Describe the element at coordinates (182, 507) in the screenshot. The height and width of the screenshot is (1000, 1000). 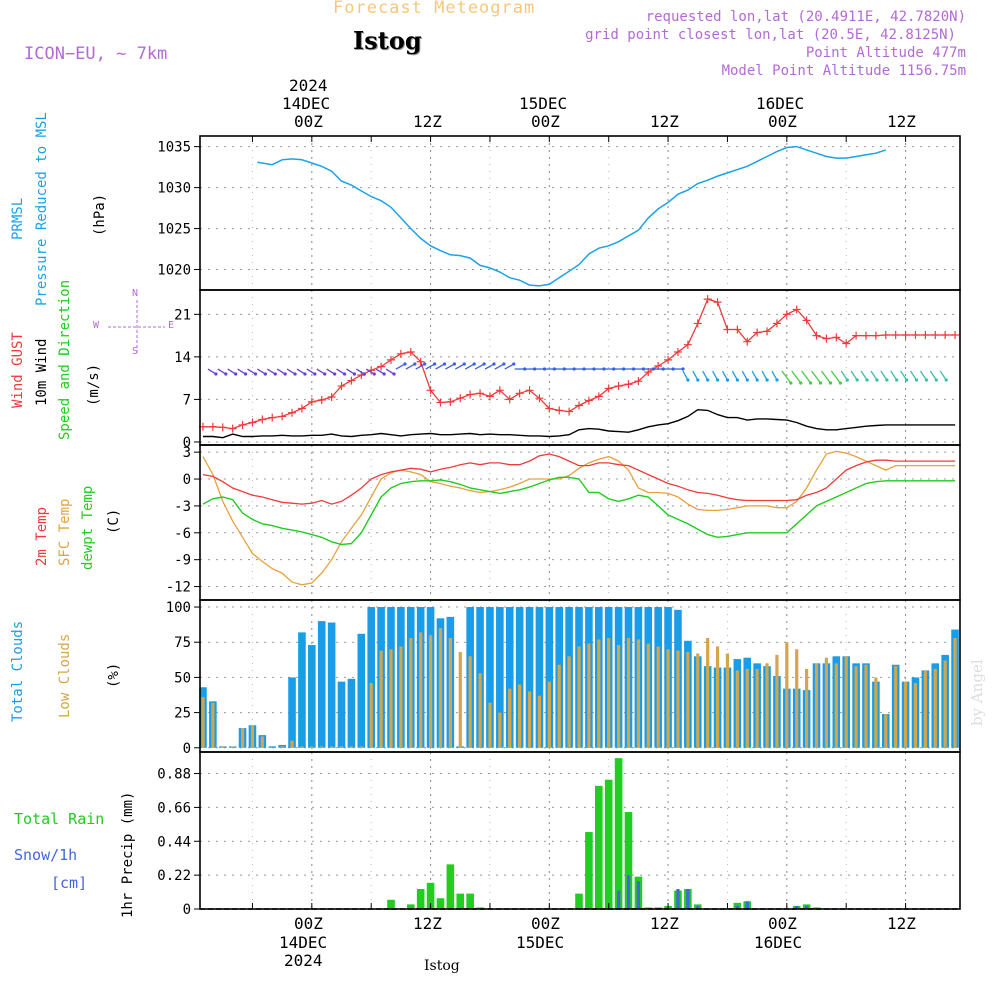
I see `y-tick-label: -3` at that location.